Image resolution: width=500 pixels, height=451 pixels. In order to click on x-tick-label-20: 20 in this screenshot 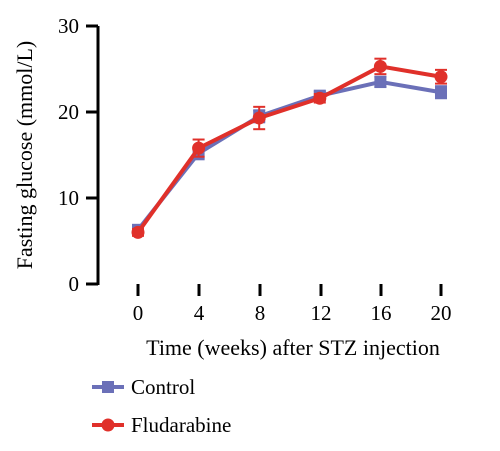, I will do `click(441, 313)`.